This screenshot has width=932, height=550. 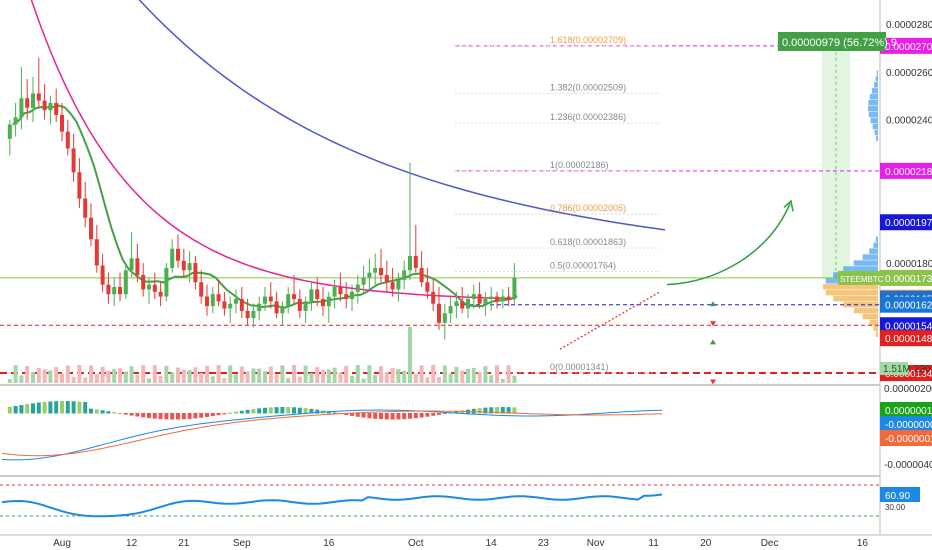 What do you see at coordinates (713, 382) in the screenshot?
I see `down-signal-marker` at bounding box center [713, 382].